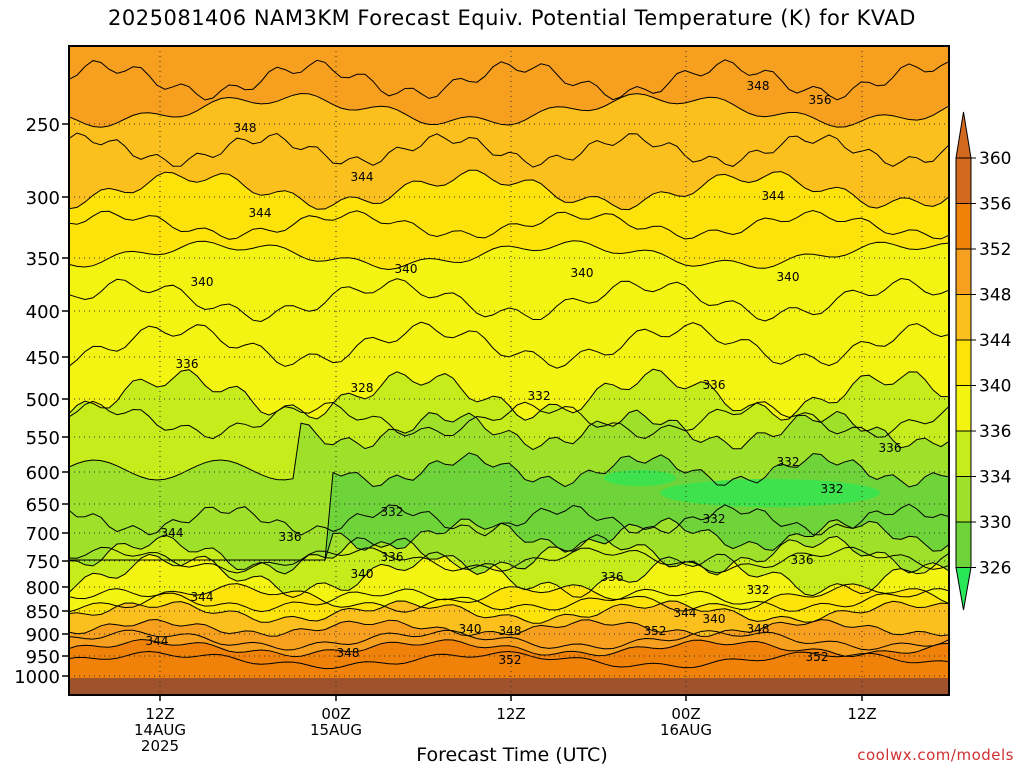 This screenshot has width=1024, height=768. Describe the element at coordinates (43, 400) in the screenshot. I see `y-tick-label: 500` at that location.